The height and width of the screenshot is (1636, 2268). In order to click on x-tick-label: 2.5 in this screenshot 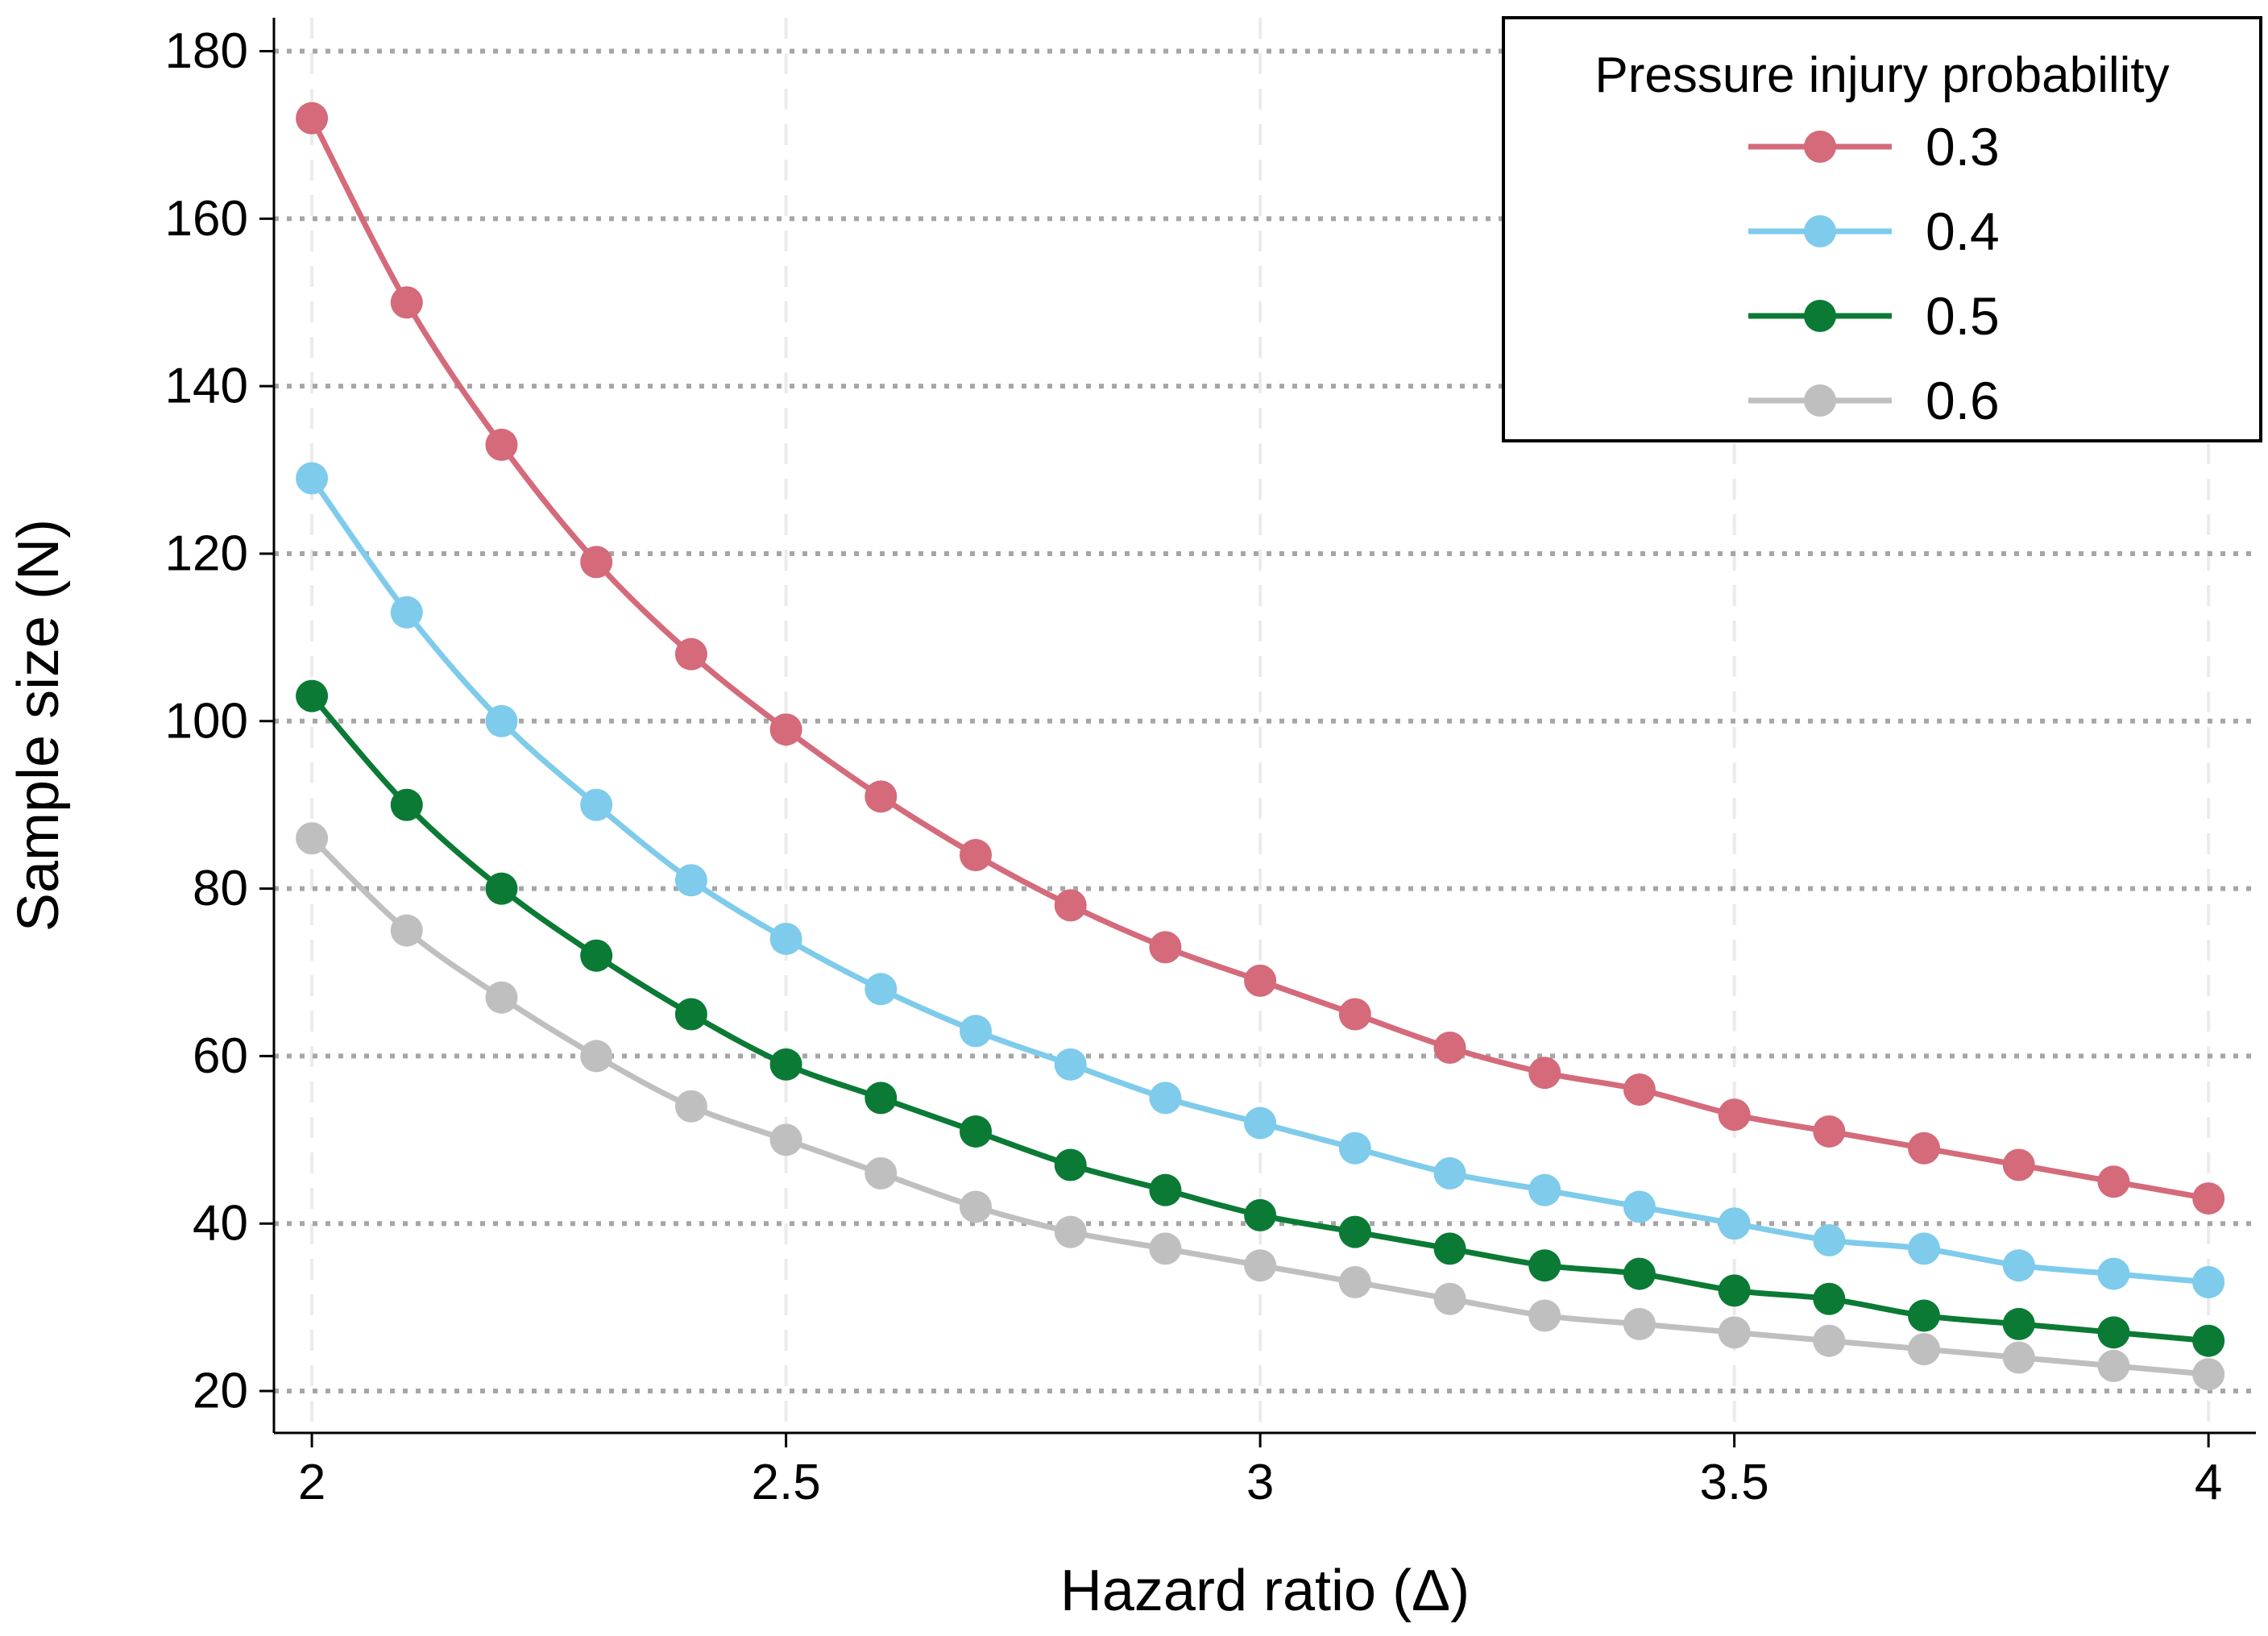, I will do `click(785, 1482)`.